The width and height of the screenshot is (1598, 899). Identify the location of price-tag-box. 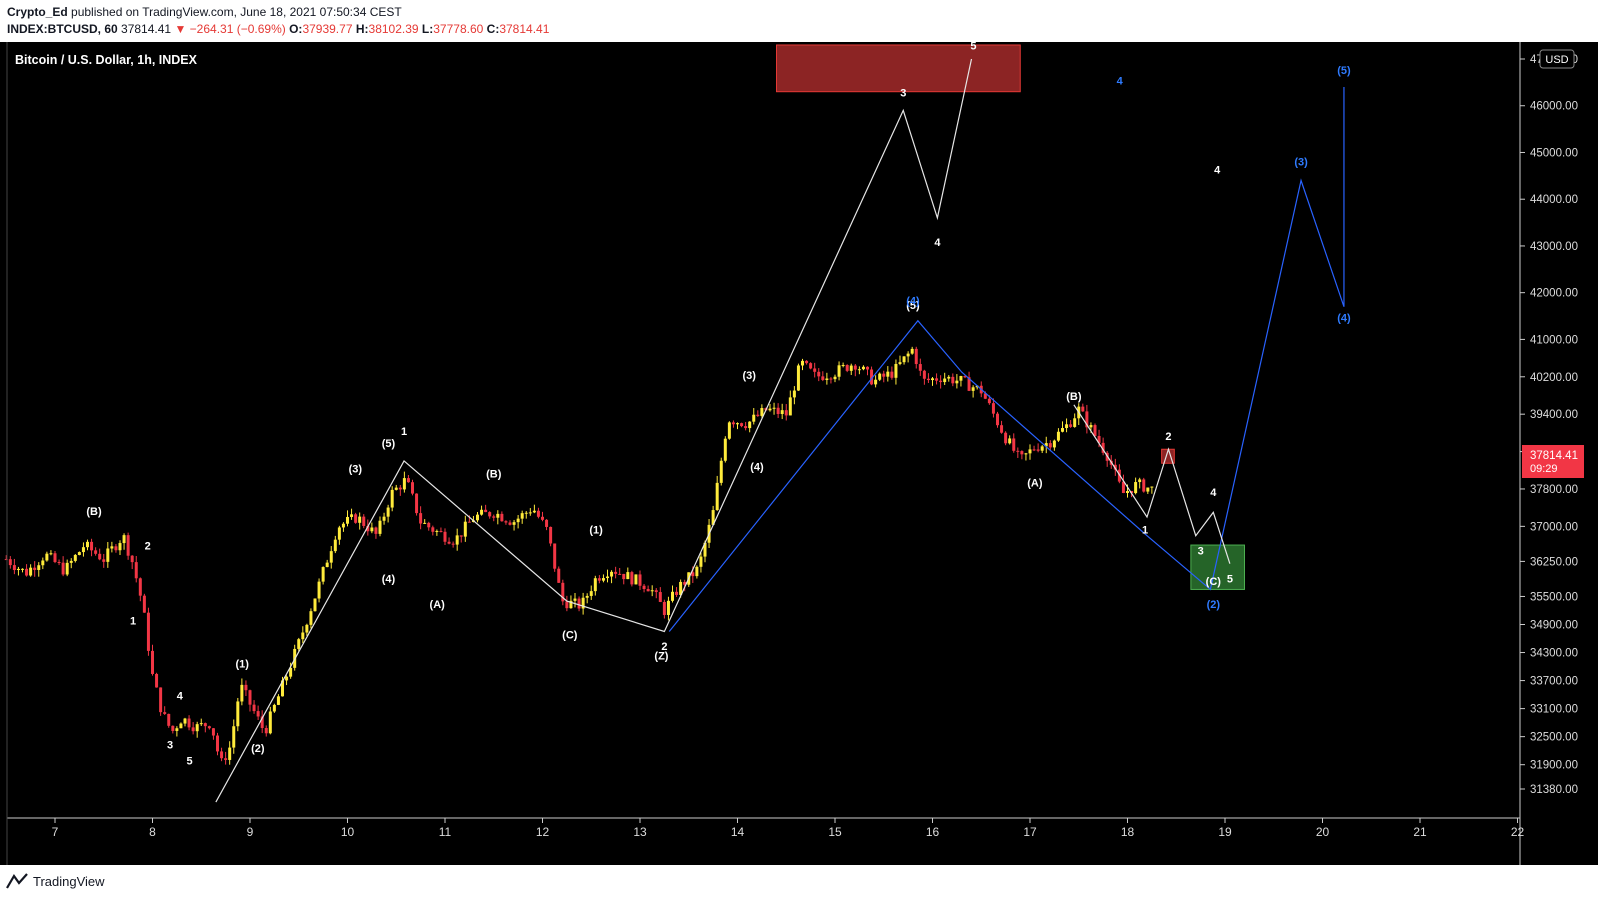
(1553, 461).